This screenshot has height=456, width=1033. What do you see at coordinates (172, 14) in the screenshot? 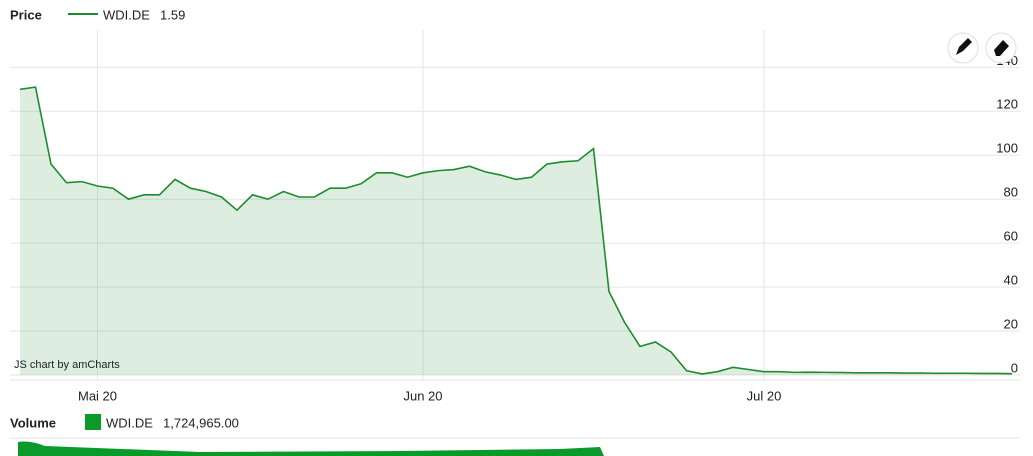
I see `legend-value: 1.59` at bounding box center [172, 14].